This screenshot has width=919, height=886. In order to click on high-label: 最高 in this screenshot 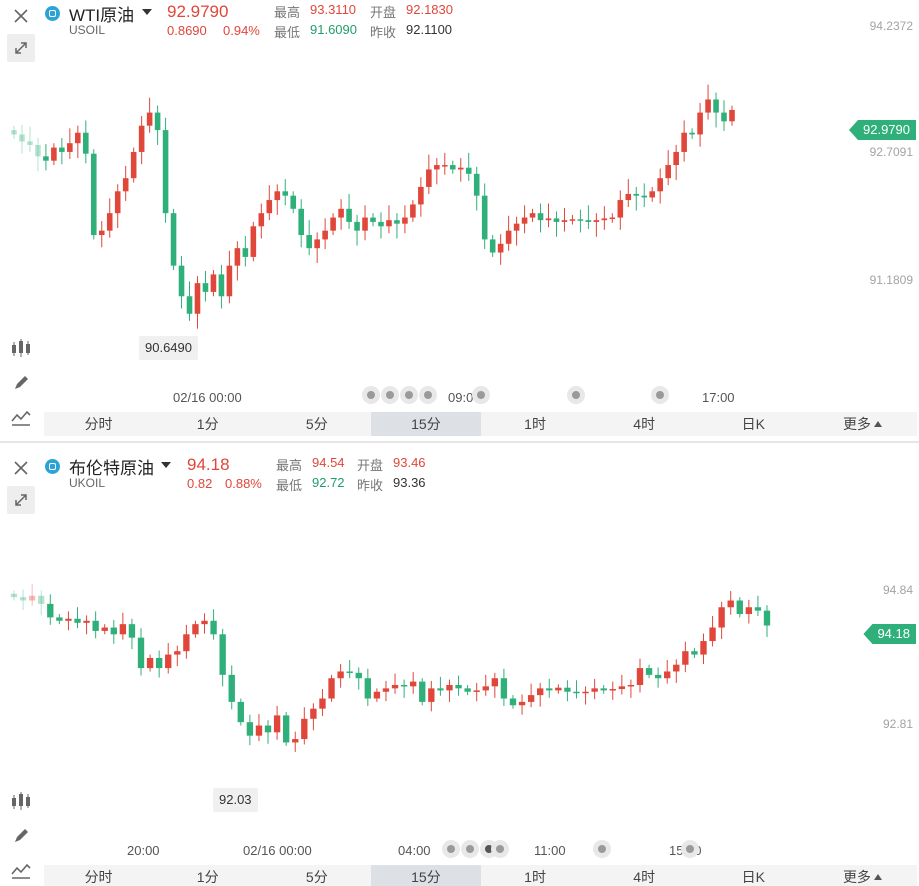, I will do `click(287, 12)`.